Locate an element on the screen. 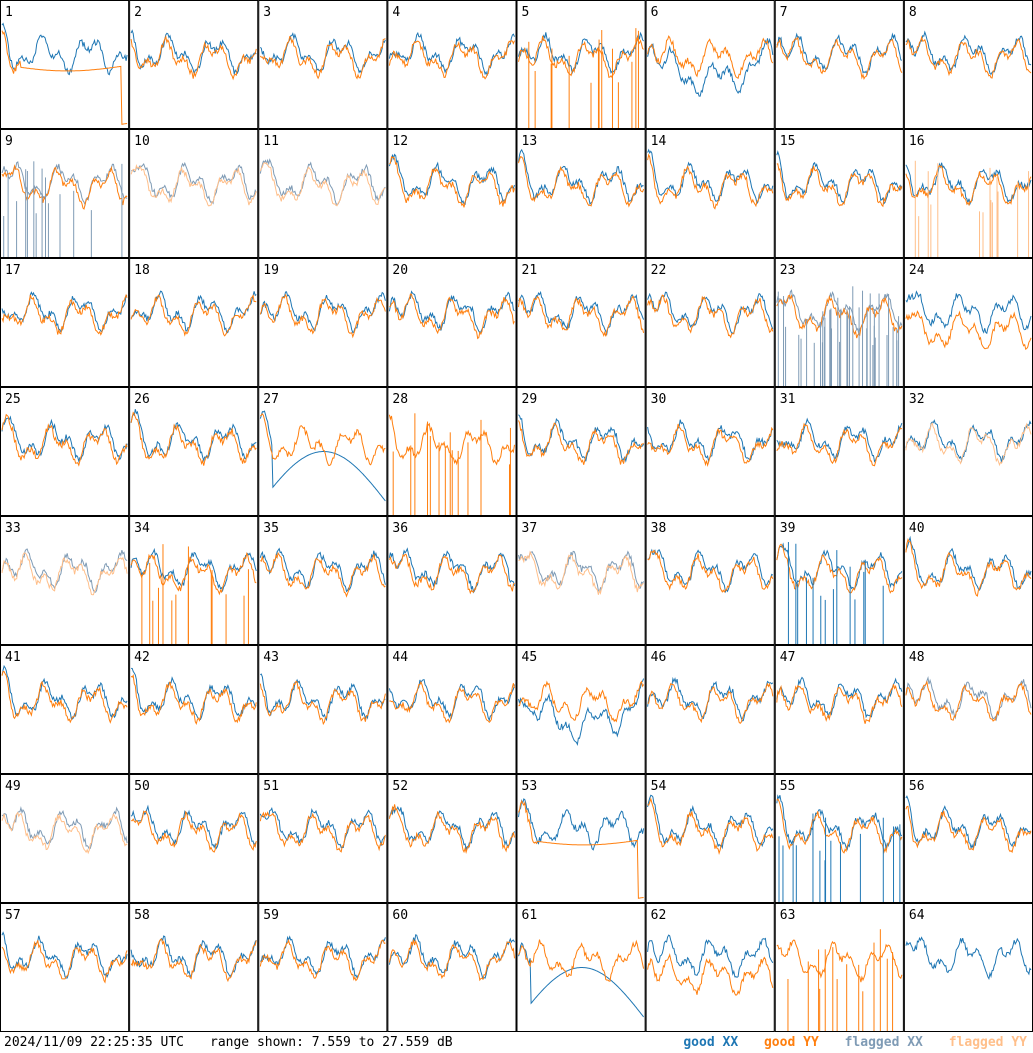 The image size is (1033, 1053). panel-label: 31 is located at coordinates (788, 399).